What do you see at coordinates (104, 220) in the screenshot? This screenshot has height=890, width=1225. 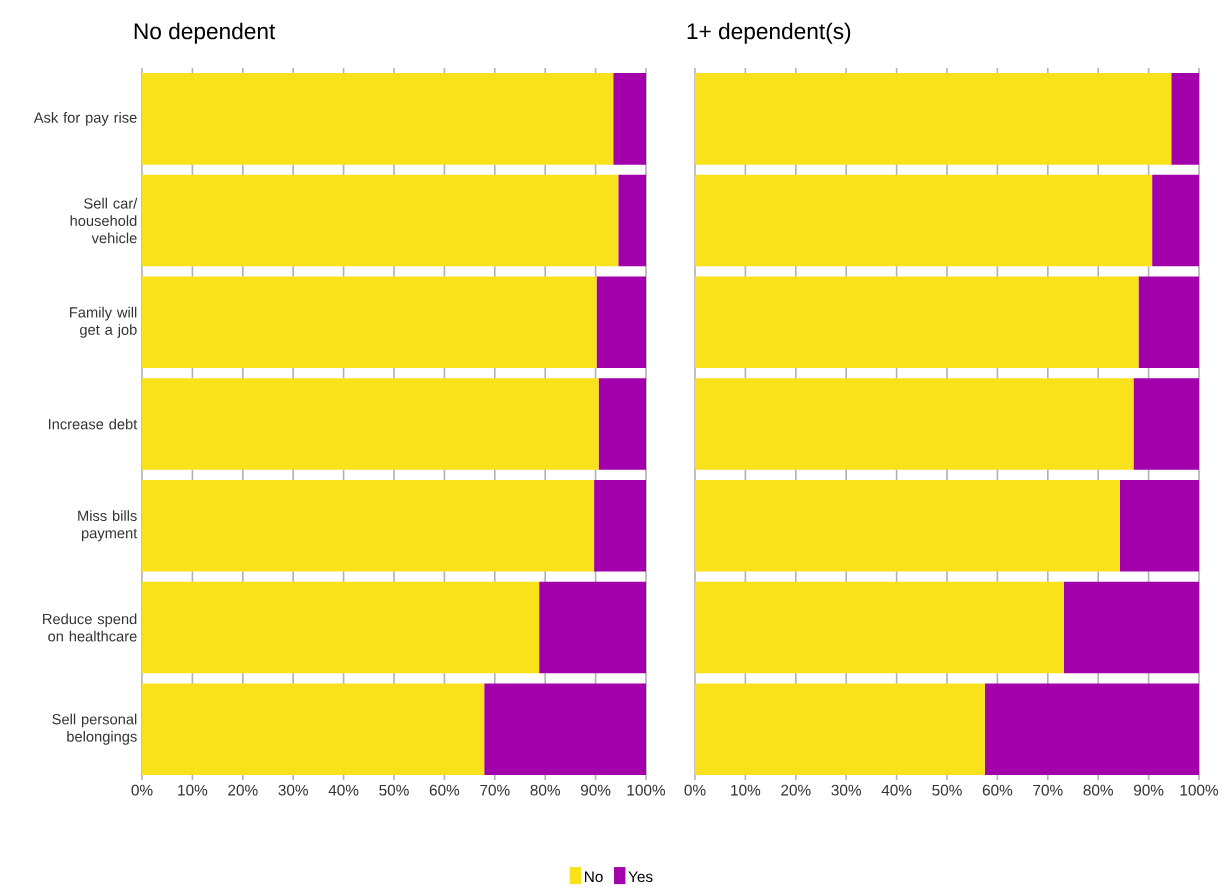 I see `y-tick-label: Sell car/ household vehicle` at bounding box center [104, 220].